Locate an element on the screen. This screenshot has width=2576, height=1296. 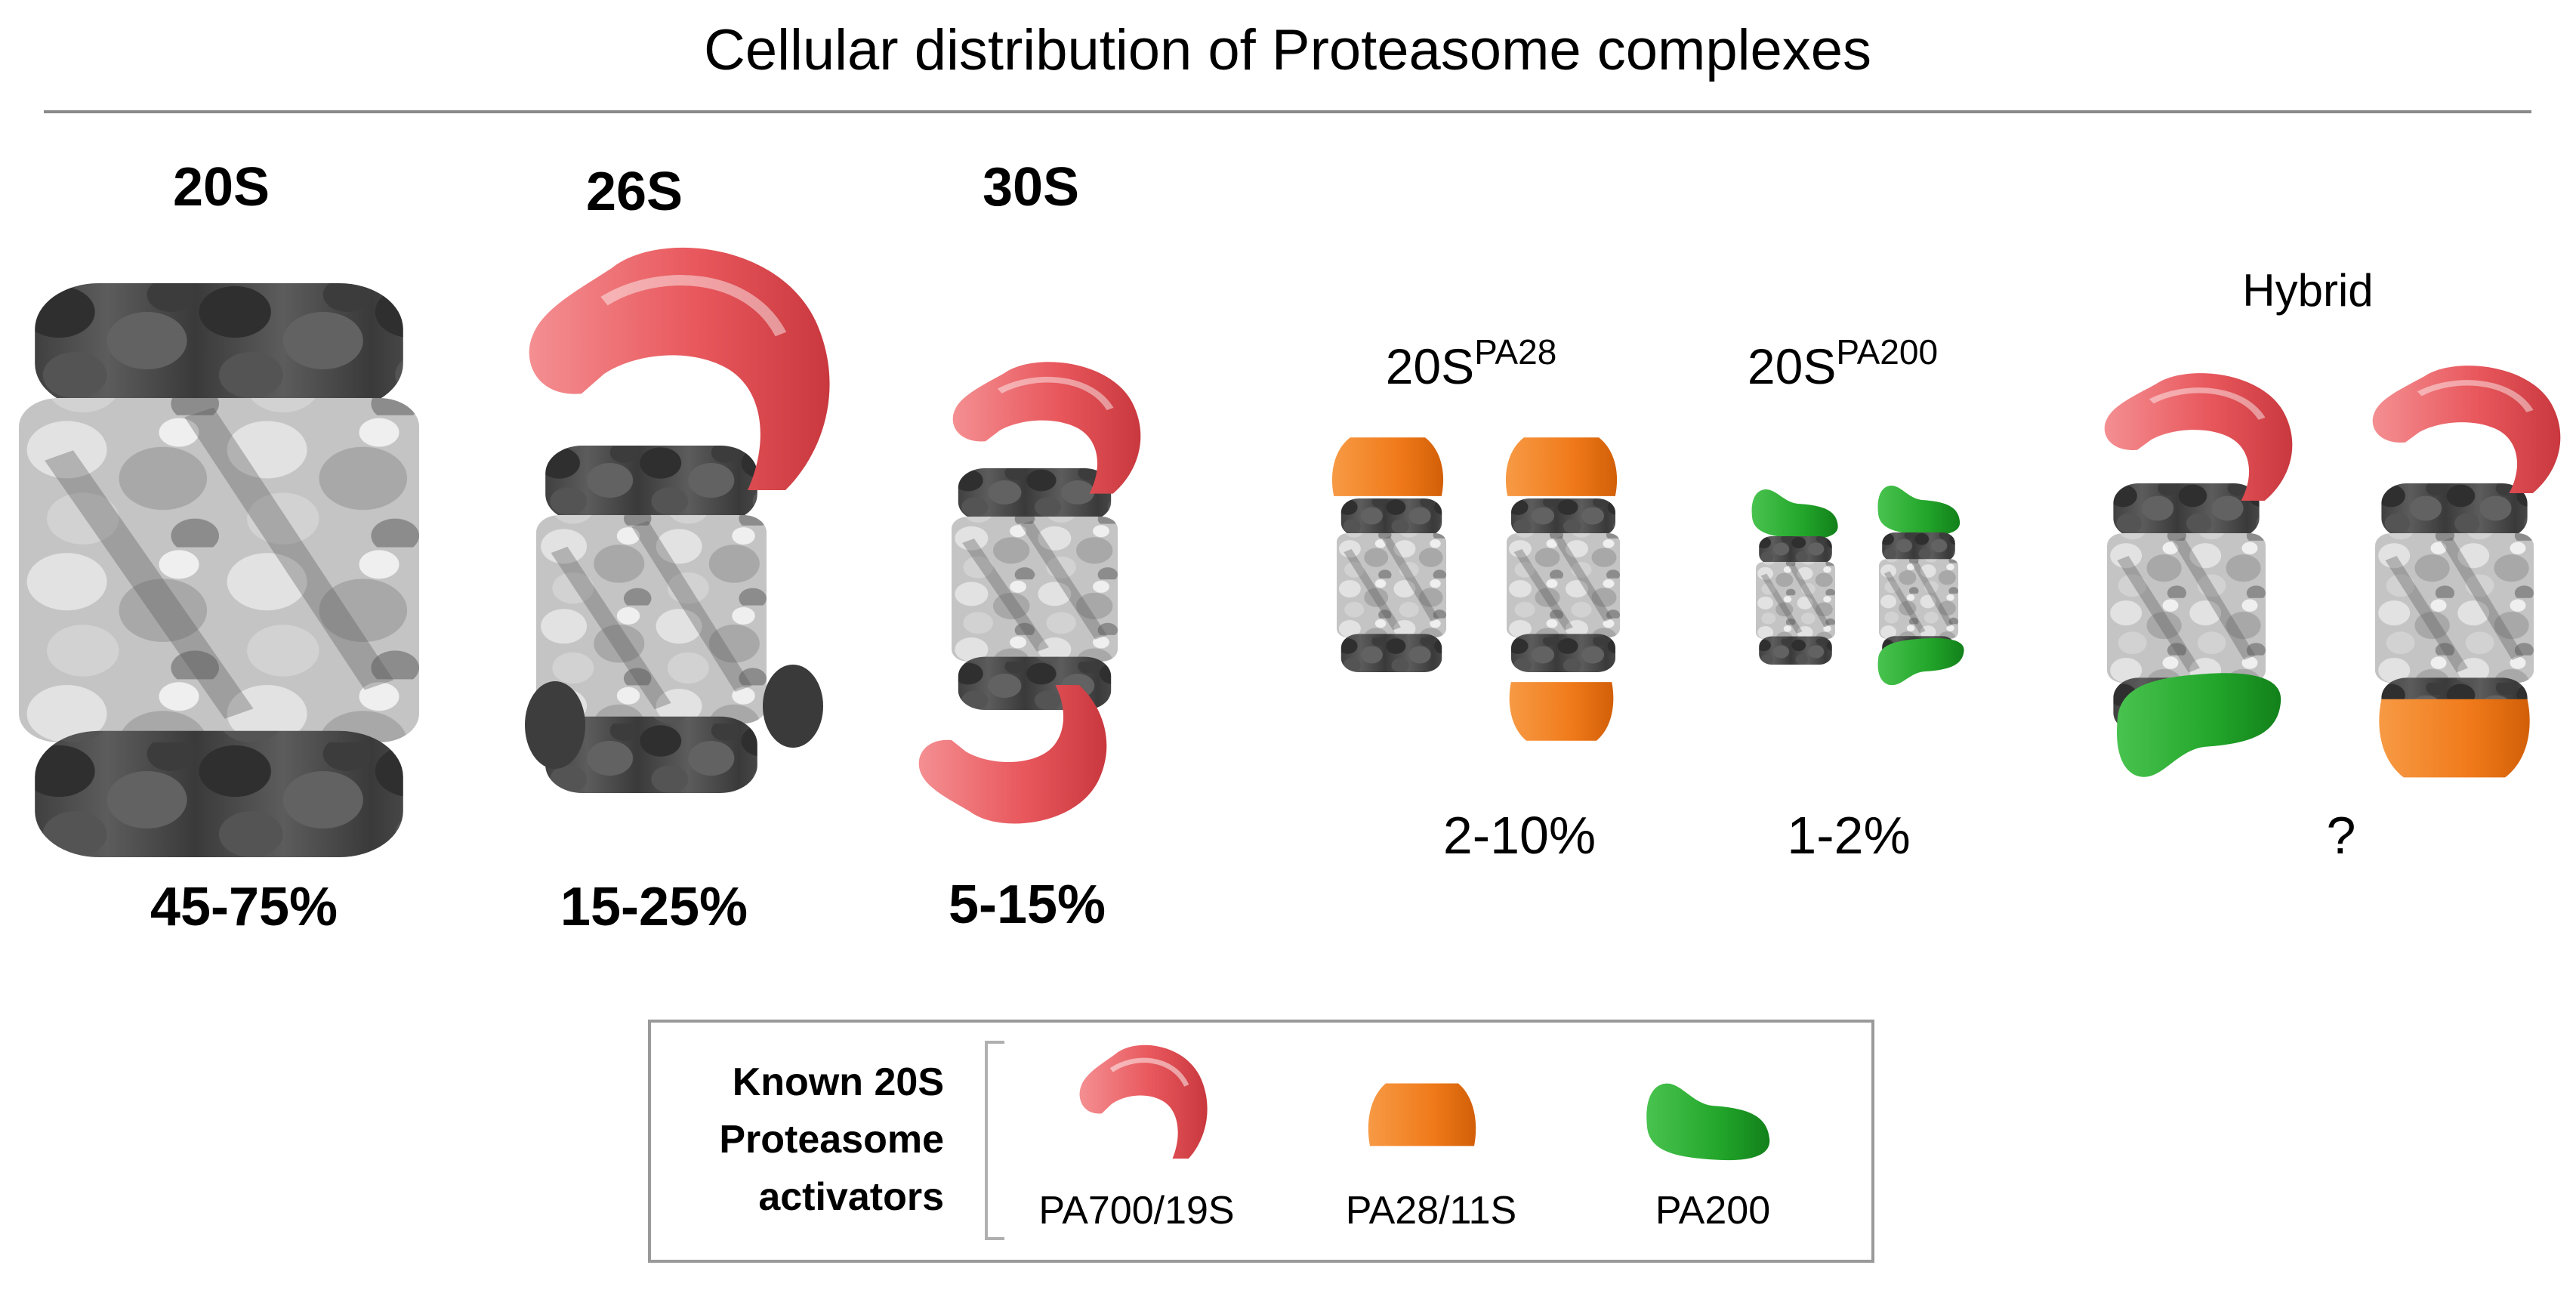
label-superscript: PA200 is located at coordinates (1887, 352).